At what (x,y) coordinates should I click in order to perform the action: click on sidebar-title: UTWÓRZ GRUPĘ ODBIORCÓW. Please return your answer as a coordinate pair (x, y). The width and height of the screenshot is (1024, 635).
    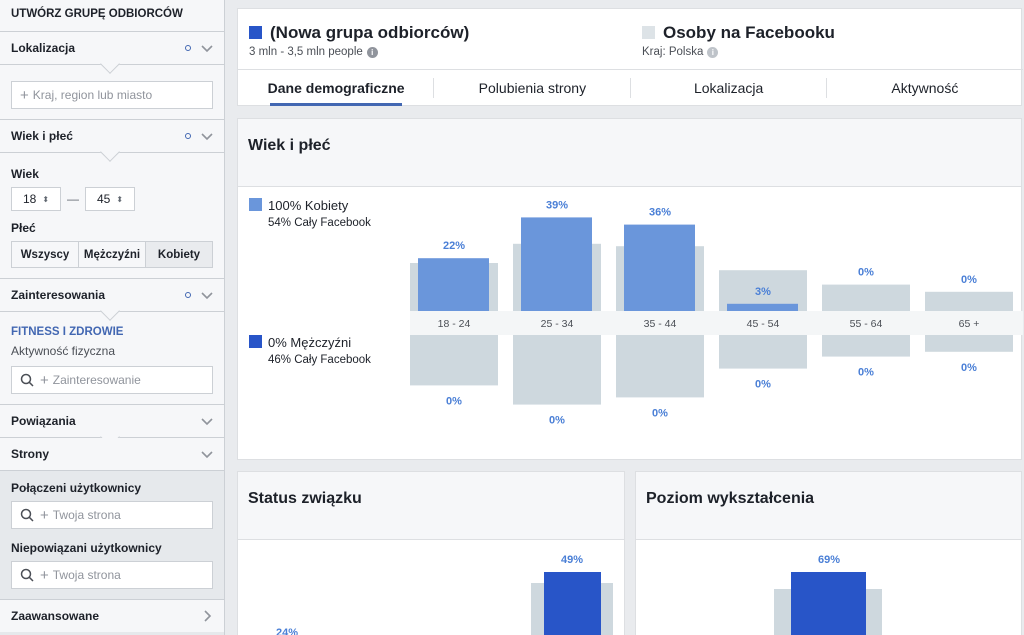
    Looking at the image, I should click on (112, 16).